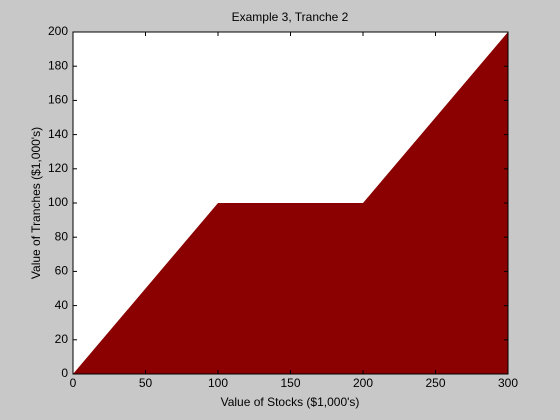 Image resolution: width=560 pixels, height=420 pixels. I want to click on x-tick-label: 200, so click(363, 383).